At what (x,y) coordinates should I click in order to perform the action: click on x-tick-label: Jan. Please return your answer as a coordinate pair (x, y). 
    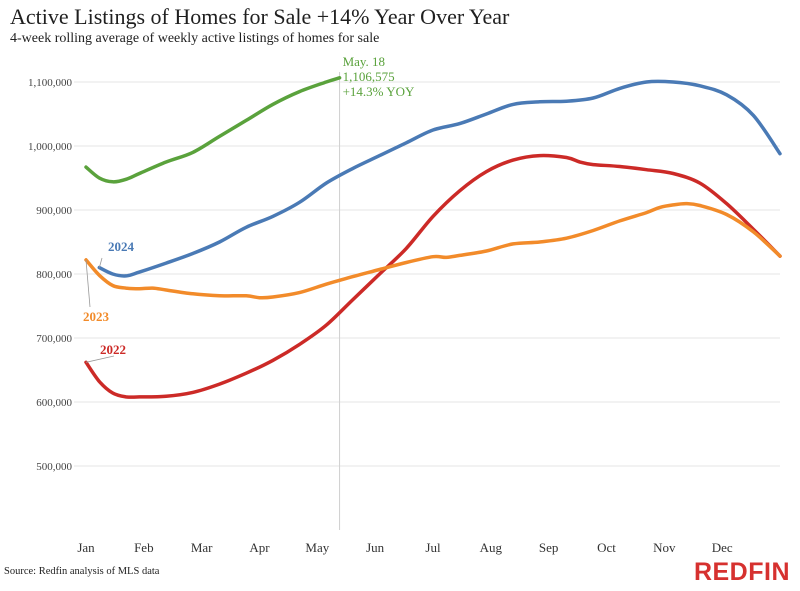
    Looking at the image, I should click on (86, 547).